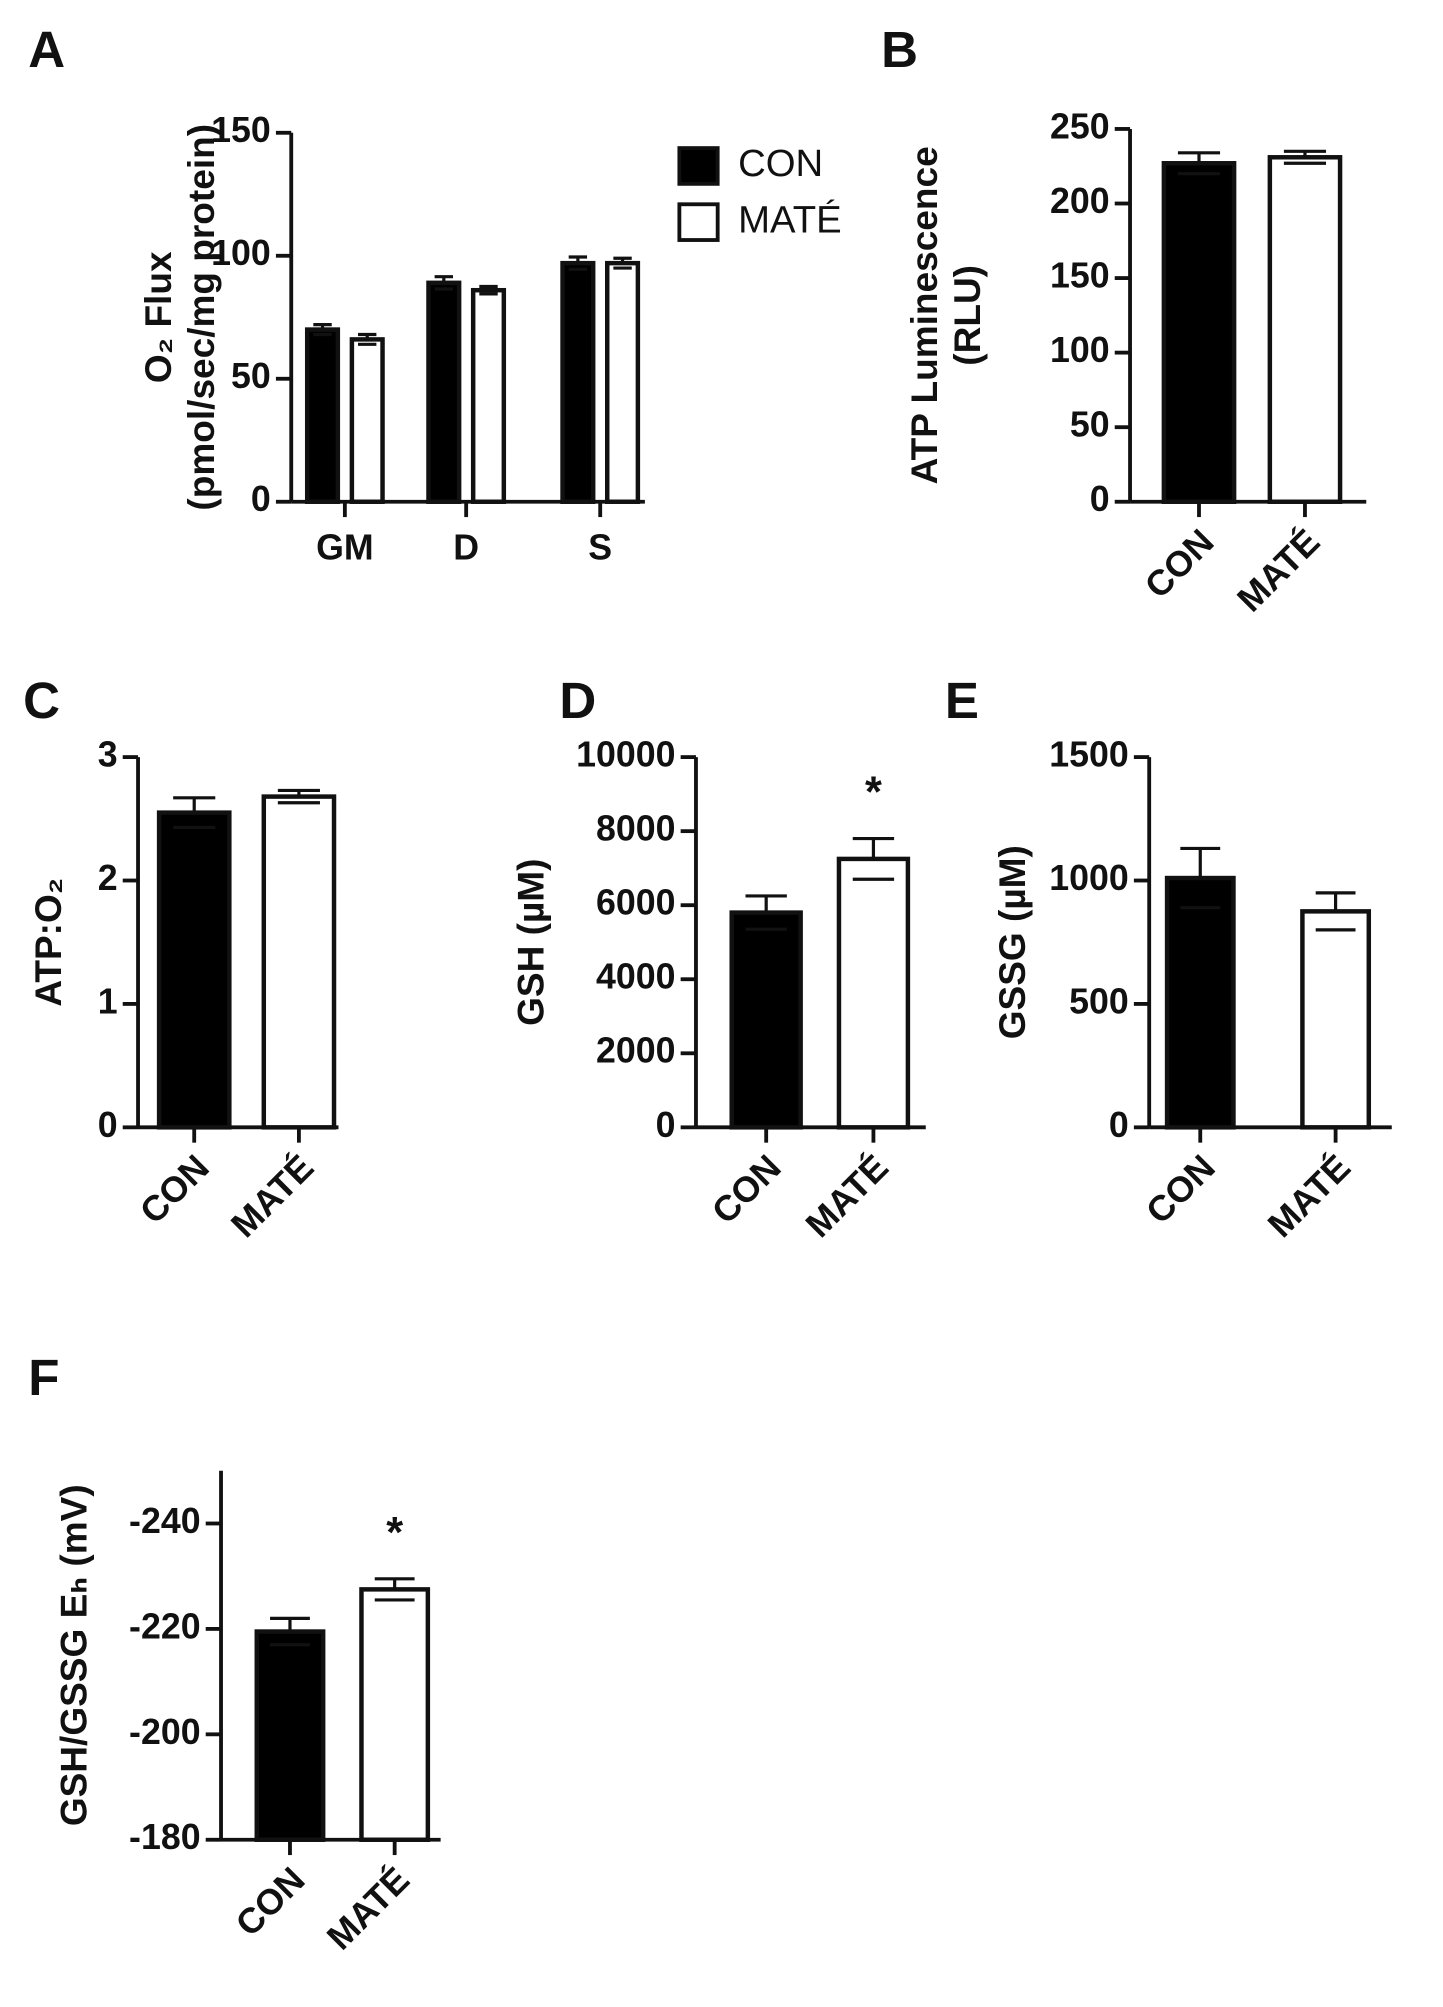  I want to click on y-axis-label: GSH (µM), so click(531, 942).